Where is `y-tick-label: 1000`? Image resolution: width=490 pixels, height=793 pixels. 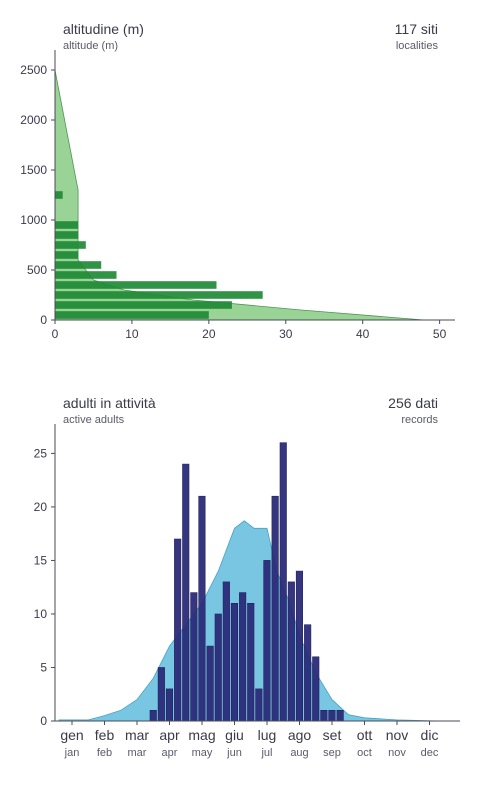
y-tick-label: 1000 is located at coordinates (33, 220).